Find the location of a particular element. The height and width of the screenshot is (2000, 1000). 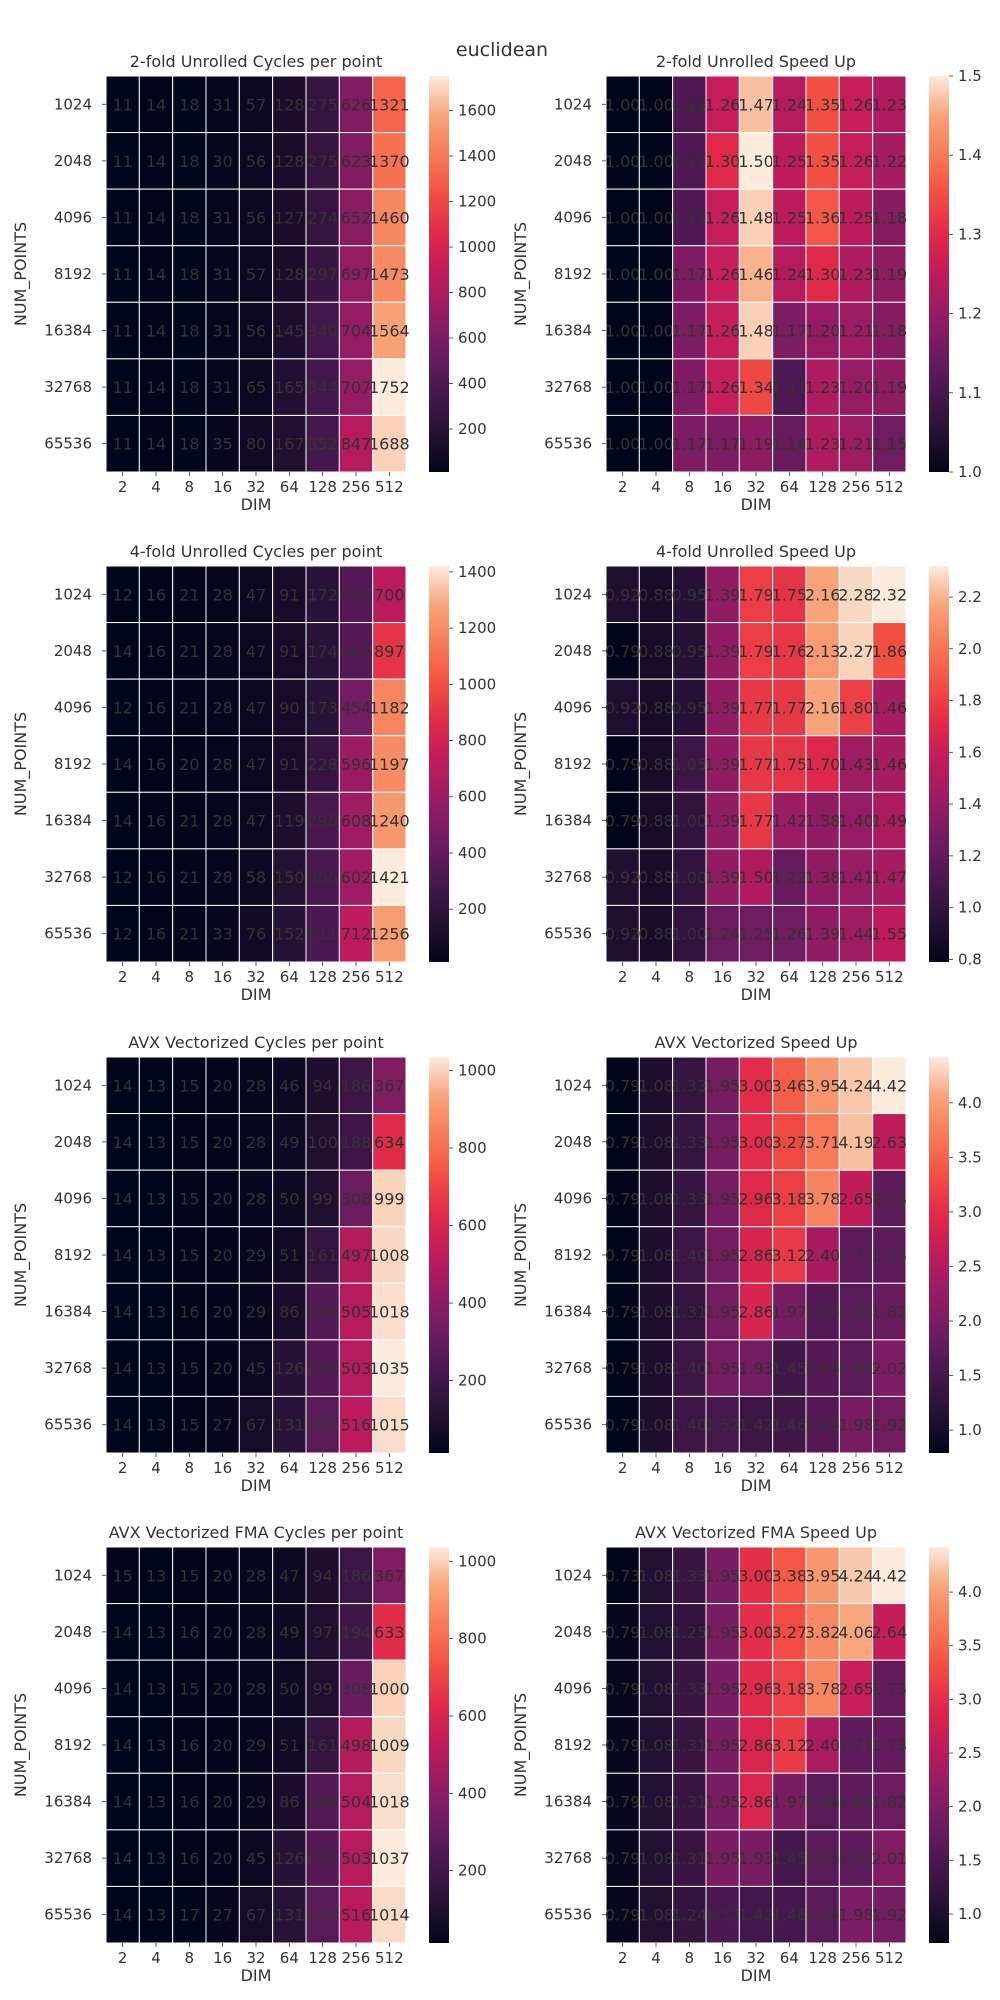

cell-value-label: 1.17 is located at coordinates (690, 331).